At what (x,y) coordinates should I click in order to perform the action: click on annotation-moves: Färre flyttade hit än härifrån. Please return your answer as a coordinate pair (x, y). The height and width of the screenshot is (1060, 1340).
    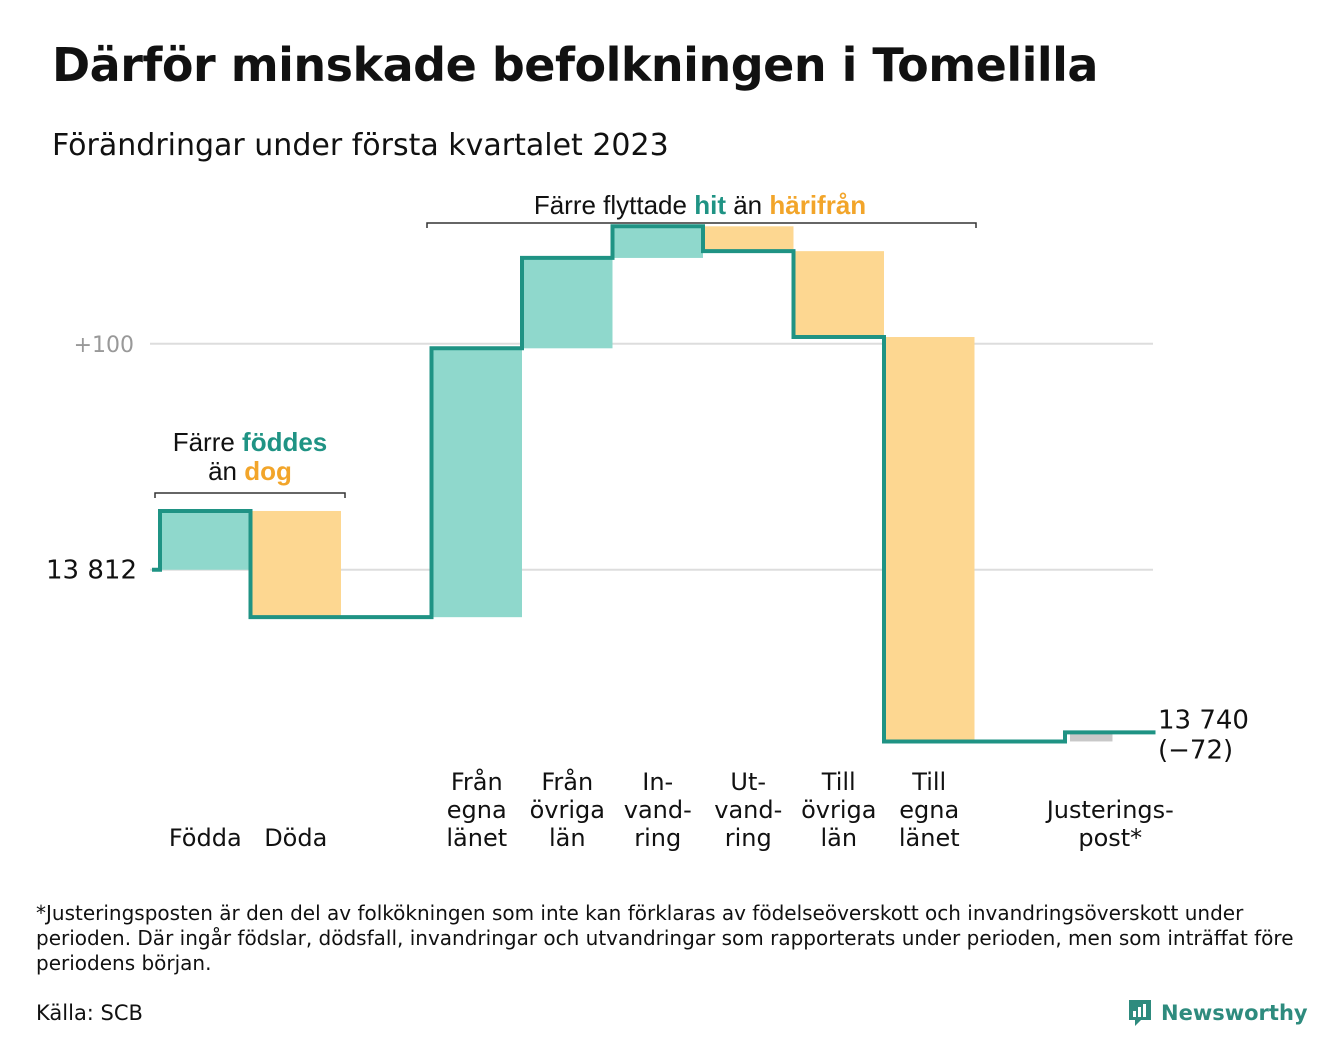
    Looking at the image, I should click on (700, 205).